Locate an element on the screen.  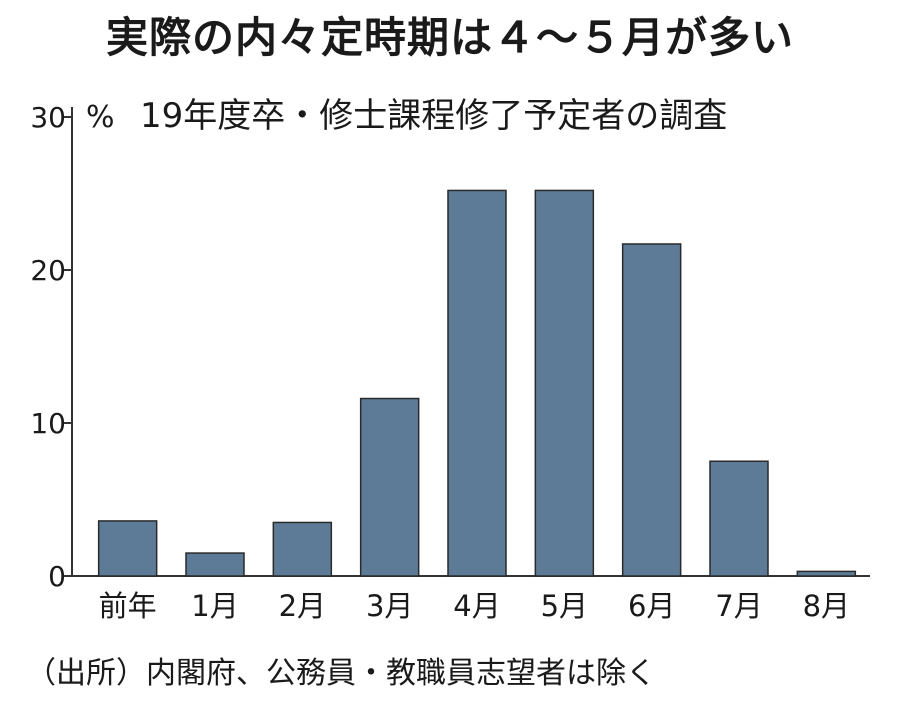
chart-title: 実際の内々定時期は４～５月が多い is located at coordinates (449, 37).